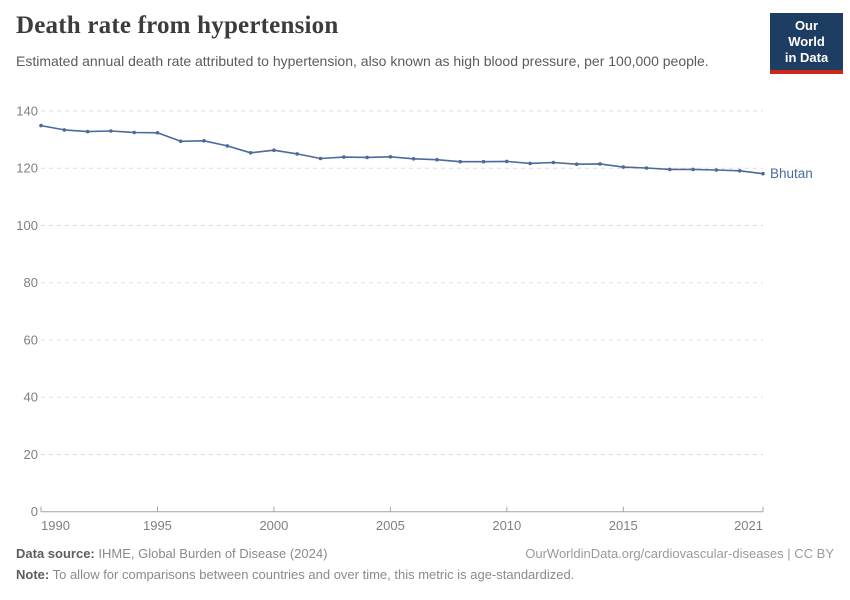 Image resolution: width=850 pixels, height=600 pixels. I want to click on owid-logo: Our World in Data, so click(806, 43).